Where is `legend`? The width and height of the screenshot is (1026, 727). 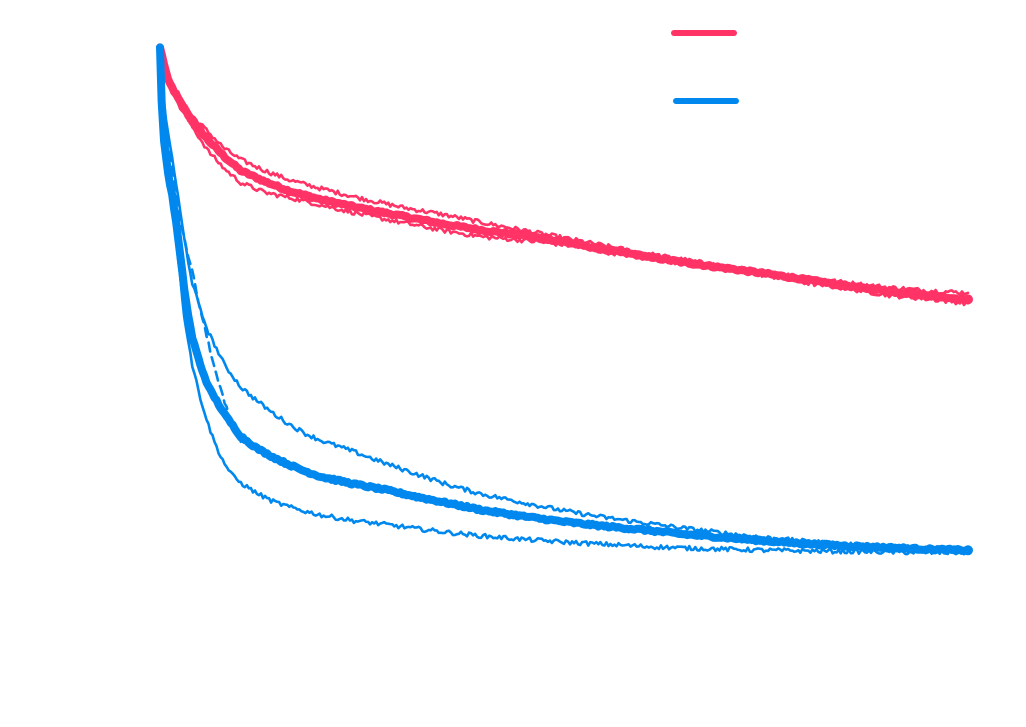 legend is located at coordinates (705, 67).